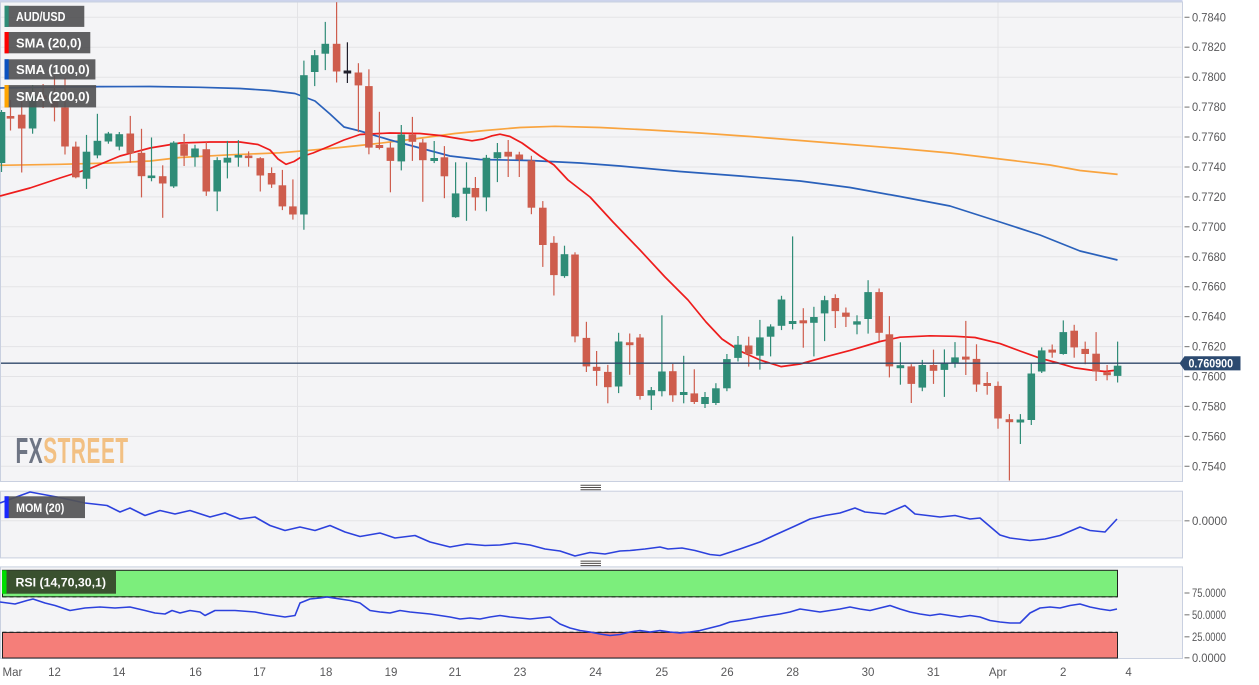 The width and height of the screenshot is (1259, 685). Describe the element at coordinates (1128, 673) in the screenshot. I see `svg-text: 4` at that location.